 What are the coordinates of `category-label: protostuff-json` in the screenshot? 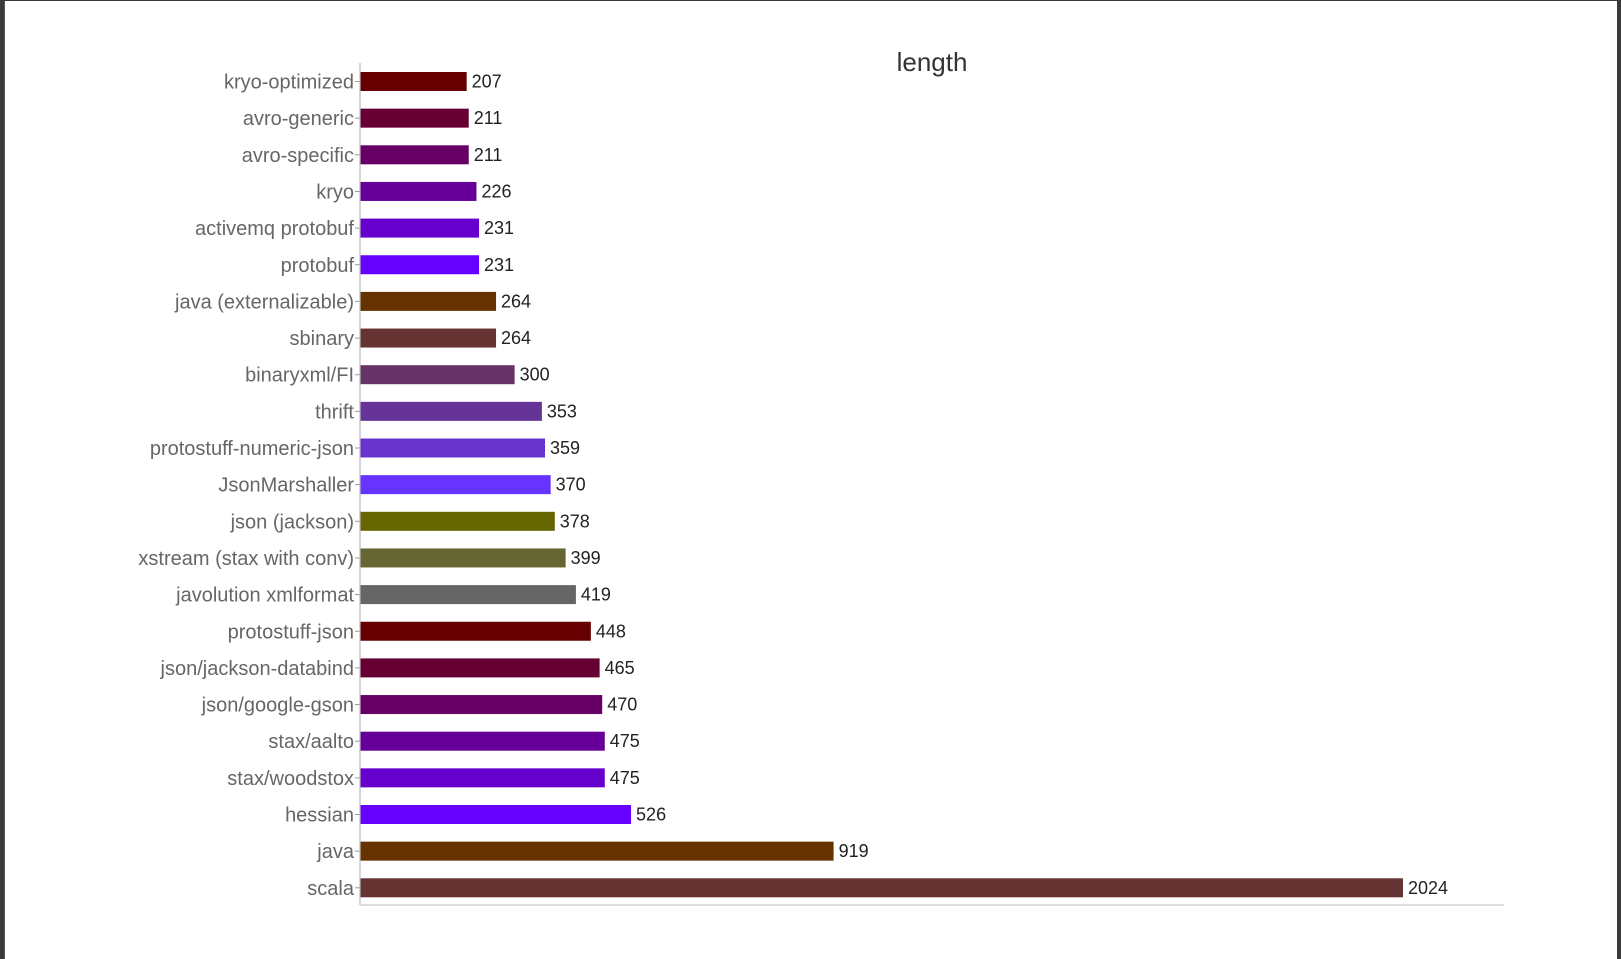 It's located at (291, 632).